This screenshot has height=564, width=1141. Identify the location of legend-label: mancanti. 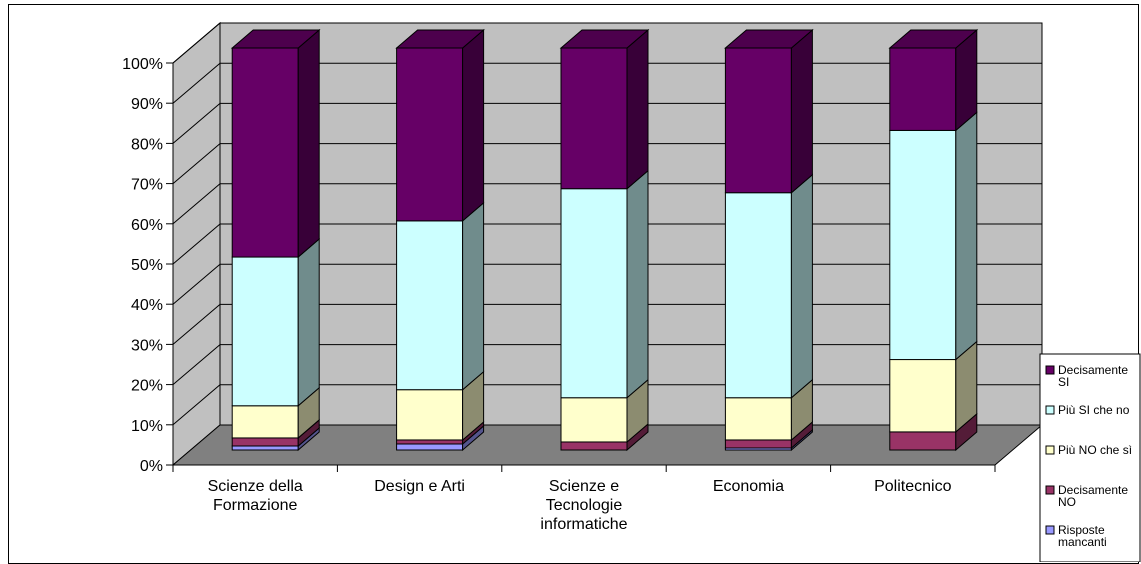
(1082, 542).